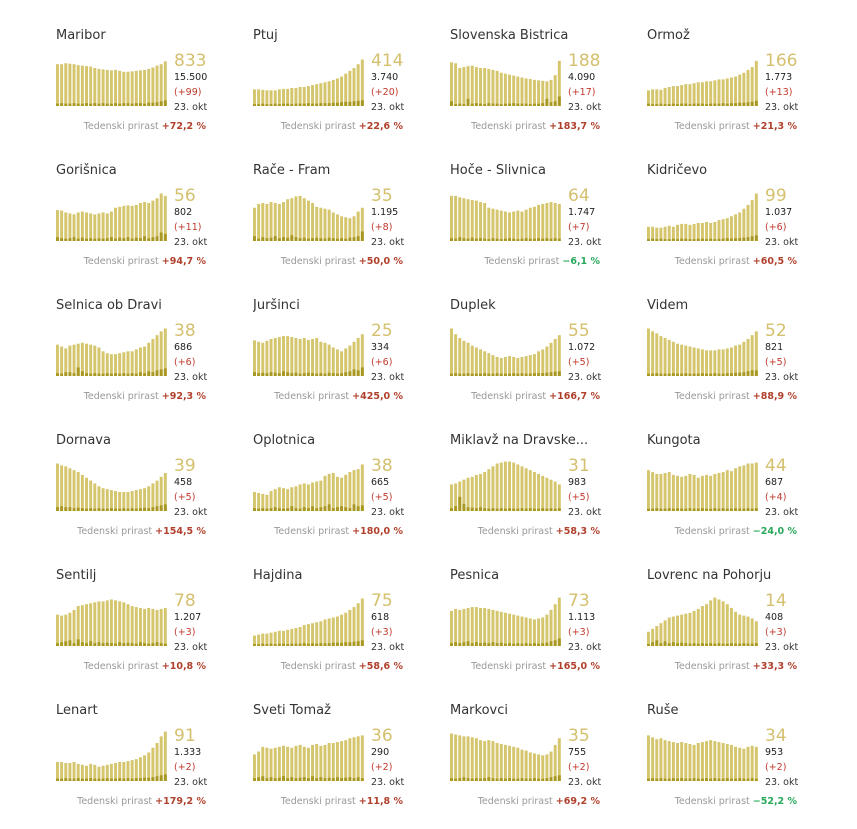 This screenshot has height=829, width=857. What do you see at coordinates (505, 218) in the screenshot?
I see `sparkline-chart` at bounding box center [505, 218].